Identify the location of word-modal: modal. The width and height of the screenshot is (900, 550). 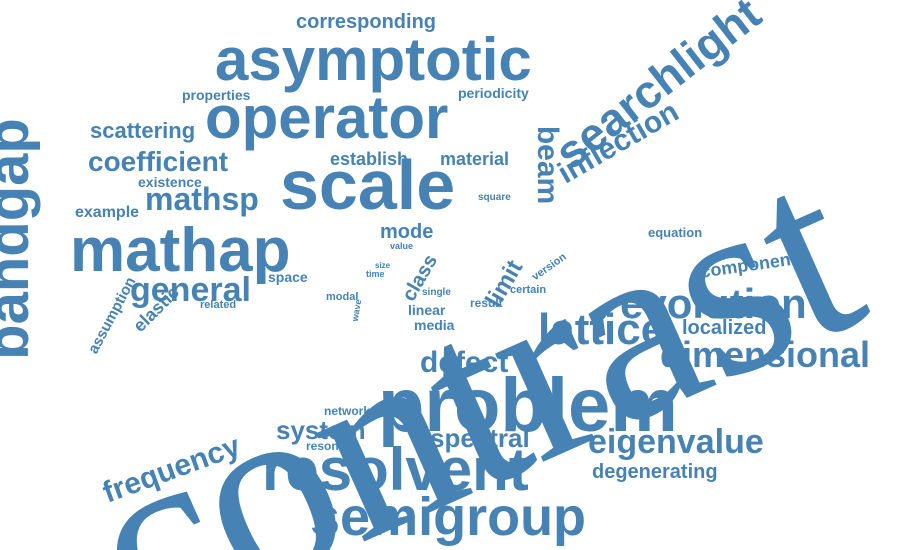
(342, 297).